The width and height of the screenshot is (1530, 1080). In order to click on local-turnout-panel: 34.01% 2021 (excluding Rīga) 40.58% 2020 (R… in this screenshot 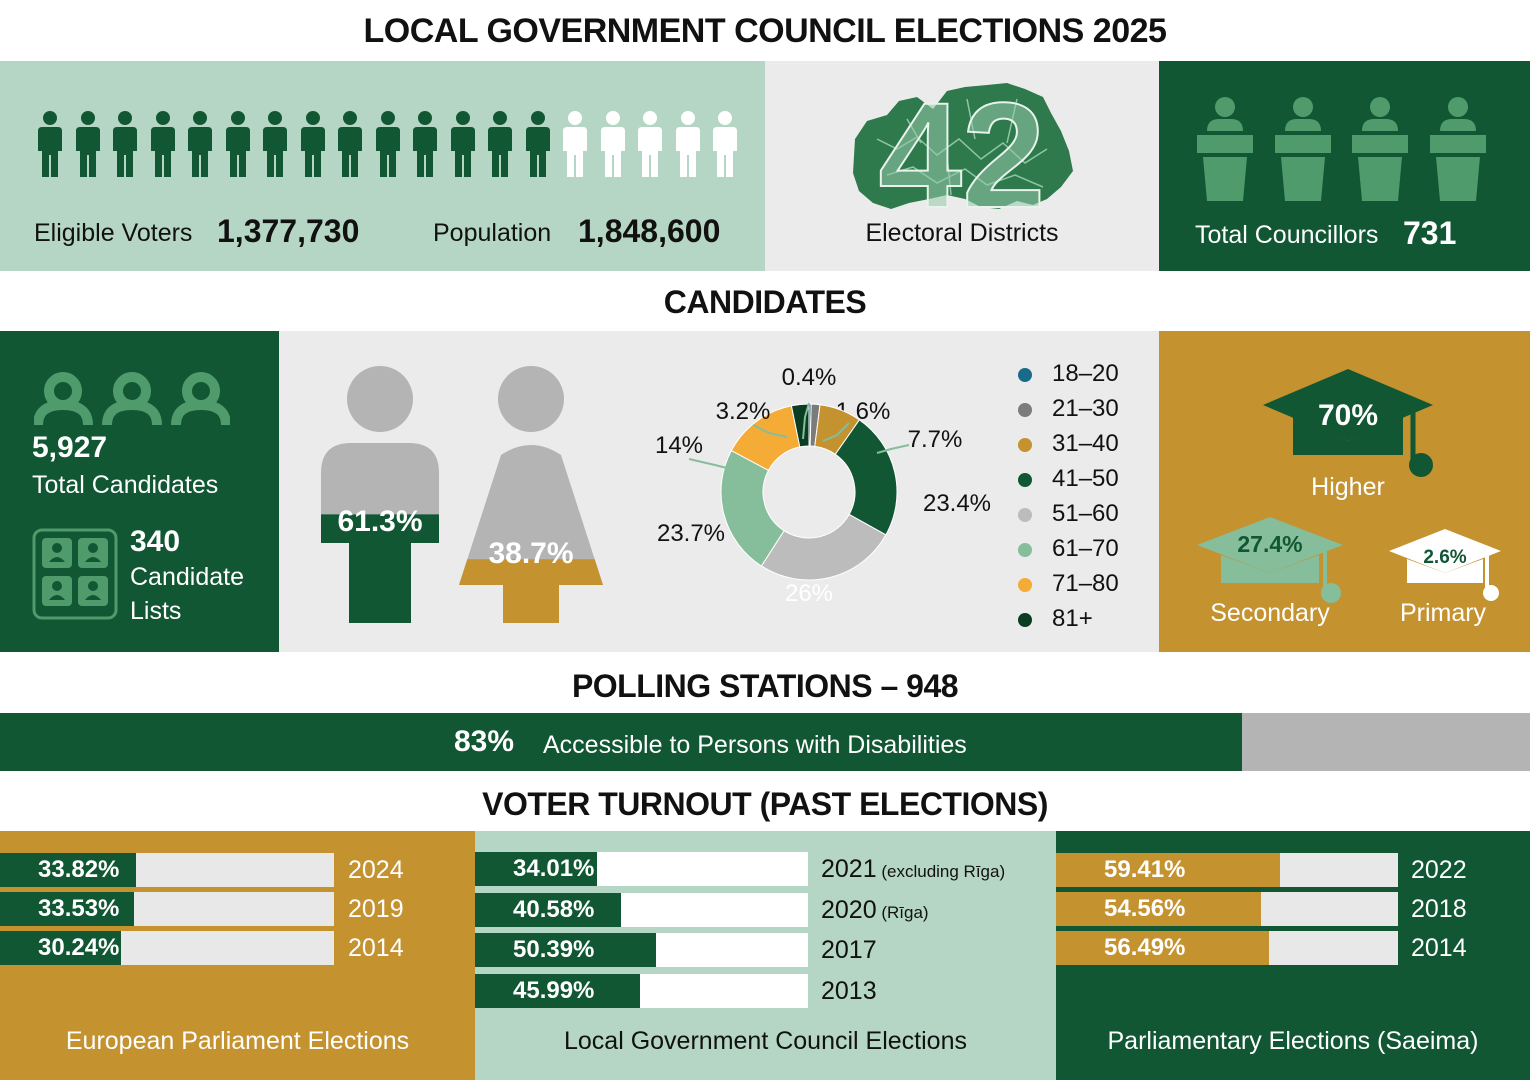, I will do `click(765, 955)`.